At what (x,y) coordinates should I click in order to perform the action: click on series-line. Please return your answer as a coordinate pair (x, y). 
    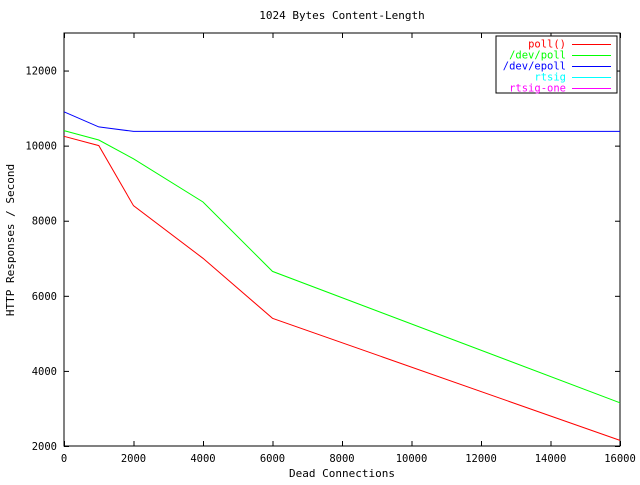
    Looking at the image, I should click on (341, 121).